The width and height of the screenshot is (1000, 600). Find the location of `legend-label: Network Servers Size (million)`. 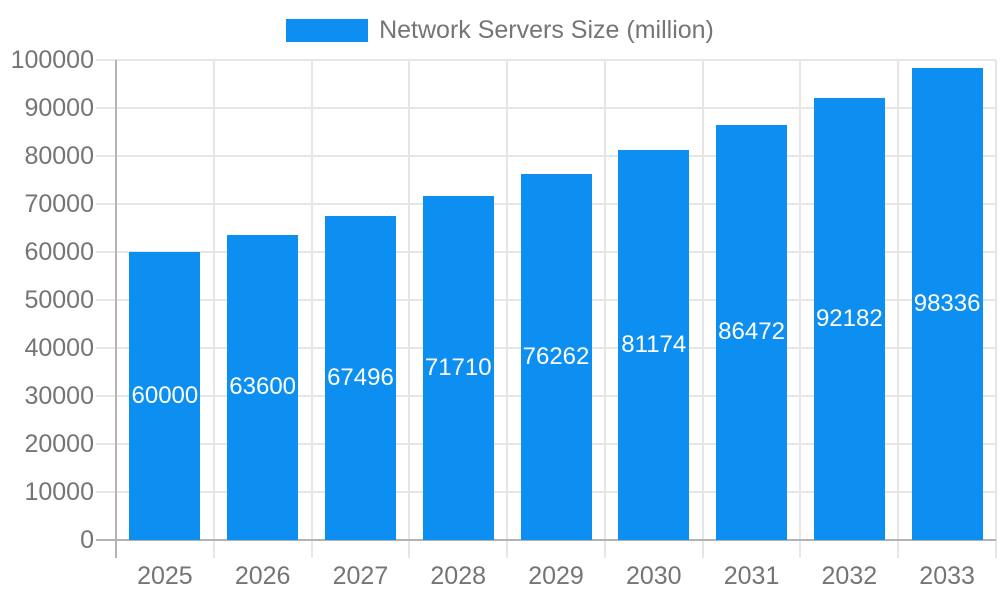

legend-label: Network Servers Size (million) is located at coordinates (546, 30).